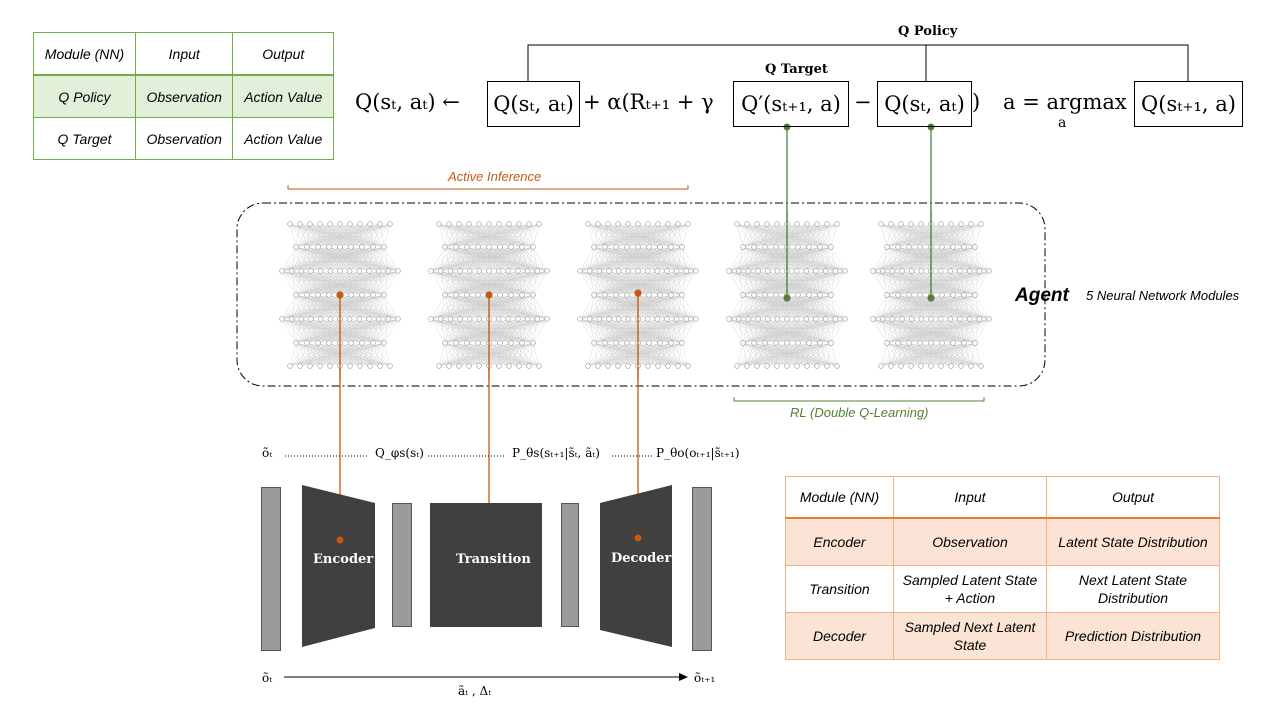 This screenshot has height=720, width=1280. I want to click on table-cell: Prediction Distribution, so click(1133, 636).